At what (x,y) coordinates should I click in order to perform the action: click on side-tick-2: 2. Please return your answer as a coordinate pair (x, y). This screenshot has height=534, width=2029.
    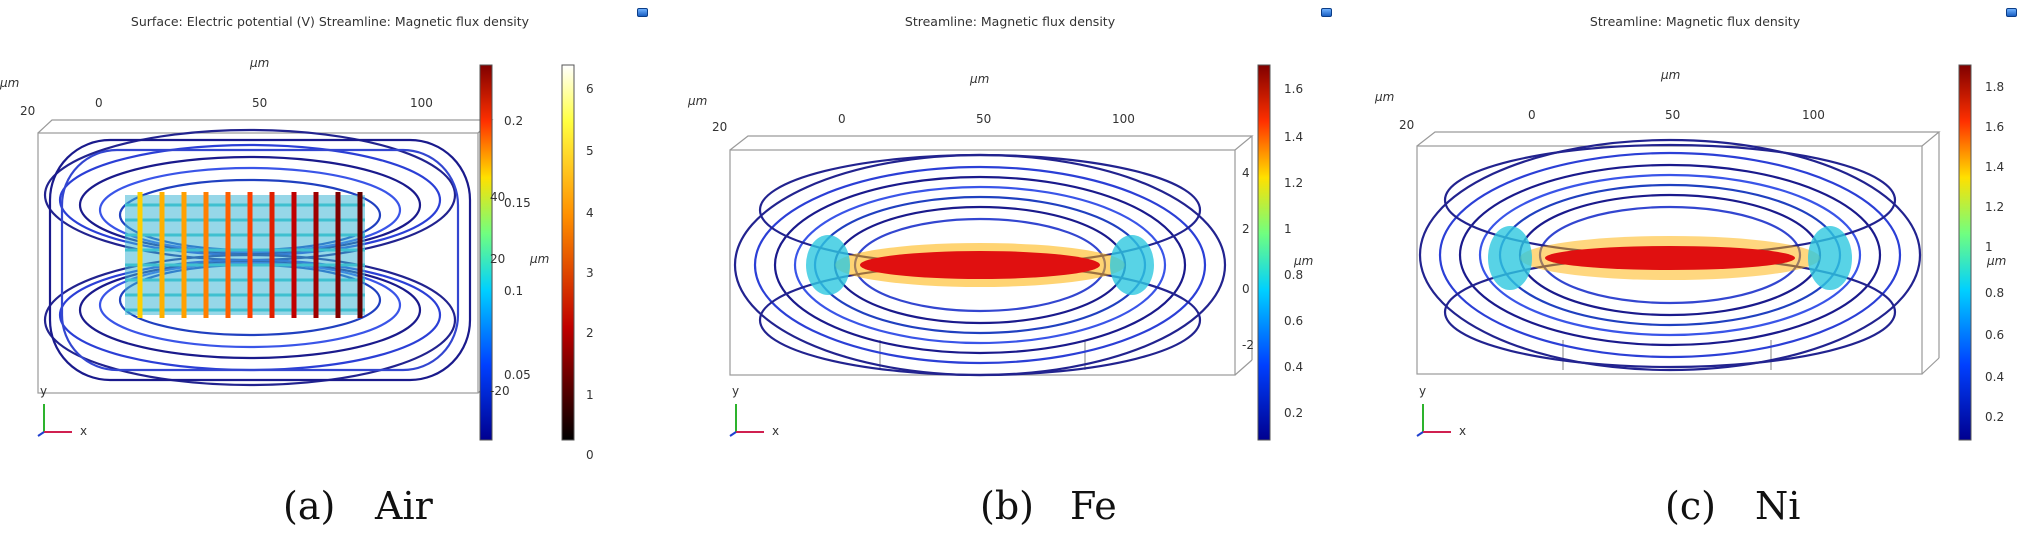
    Looking at the image, I should click on (1246, 229).